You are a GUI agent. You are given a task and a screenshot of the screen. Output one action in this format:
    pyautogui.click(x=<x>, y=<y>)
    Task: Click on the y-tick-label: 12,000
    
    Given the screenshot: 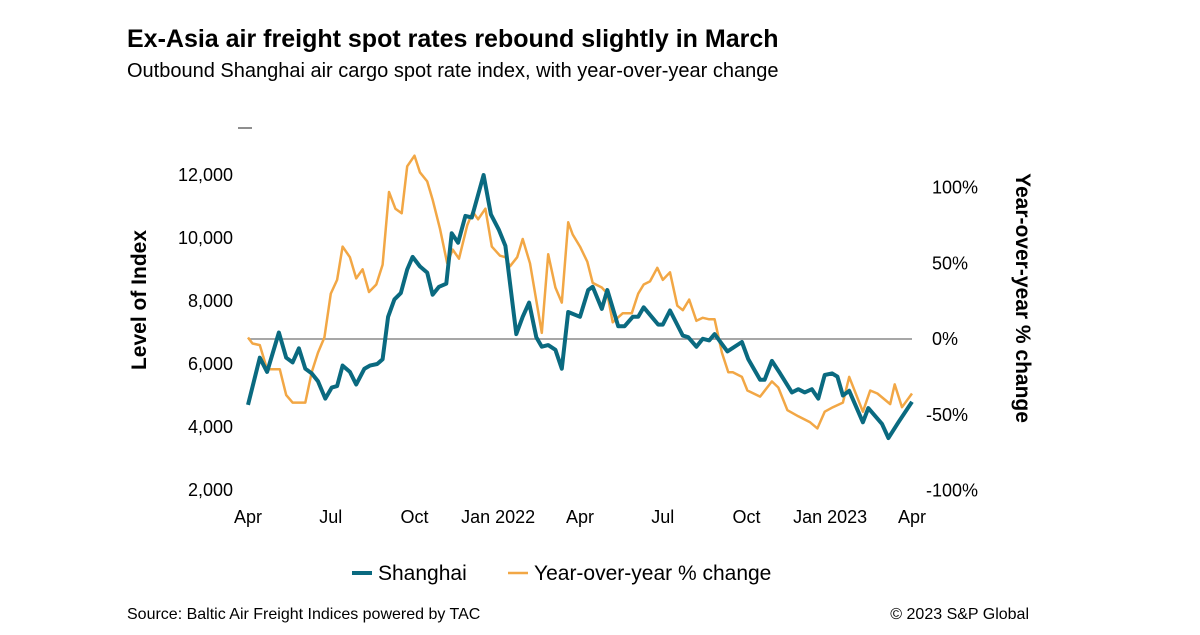 What is the action you would take?
    pyautogui.click(x=205, y=175)
    